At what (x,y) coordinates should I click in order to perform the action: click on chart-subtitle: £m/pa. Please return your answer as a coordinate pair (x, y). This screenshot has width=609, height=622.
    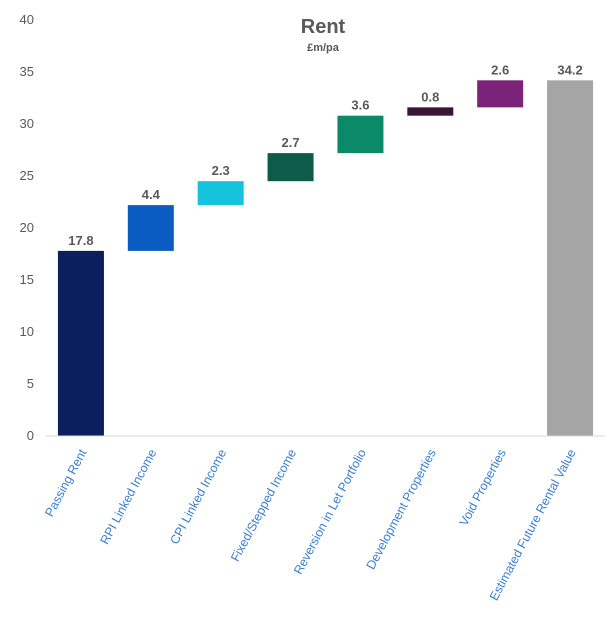
    Looking at the image, I should click on (323, 48).